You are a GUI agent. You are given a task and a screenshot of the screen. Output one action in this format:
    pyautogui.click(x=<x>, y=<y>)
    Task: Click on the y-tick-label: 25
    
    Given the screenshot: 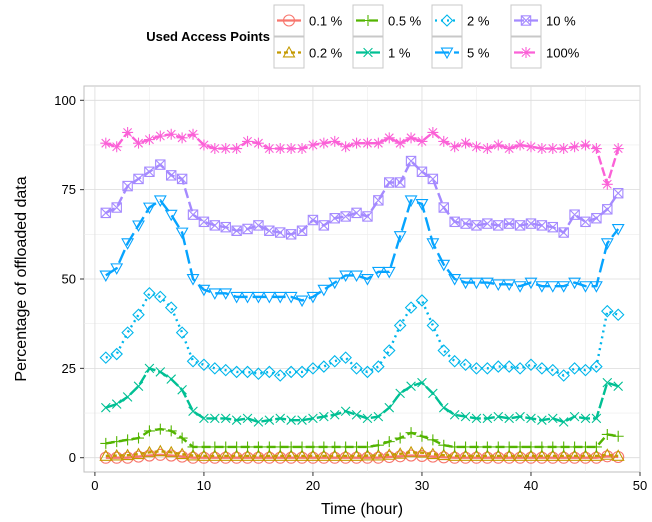 What is the action you would take?
    pyautogui.click(x=69, y=368)
    